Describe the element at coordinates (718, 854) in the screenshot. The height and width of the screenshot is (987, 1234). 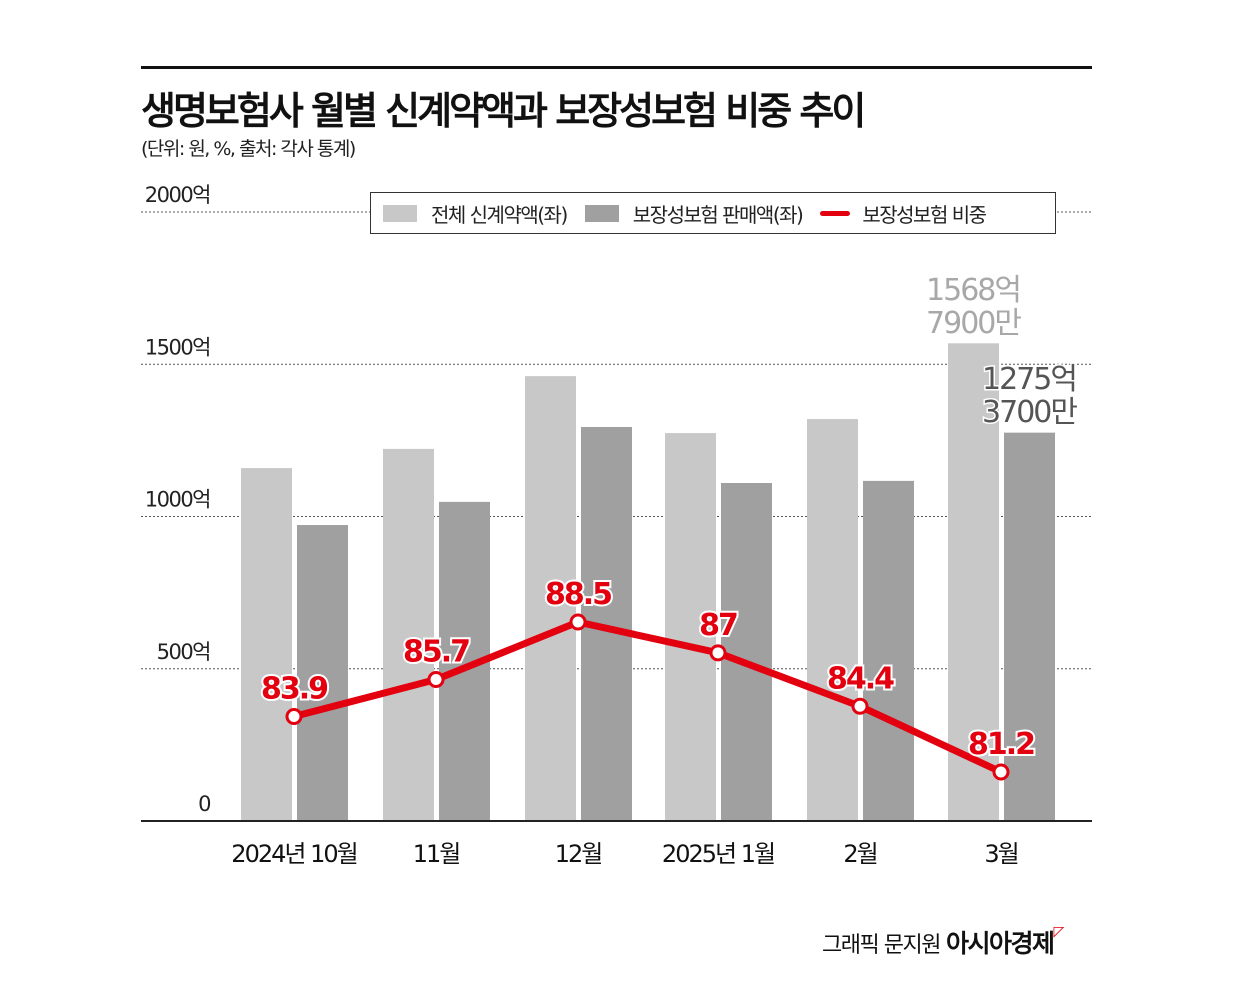
I see `x-tick-label: 2025년 1월` at that location.